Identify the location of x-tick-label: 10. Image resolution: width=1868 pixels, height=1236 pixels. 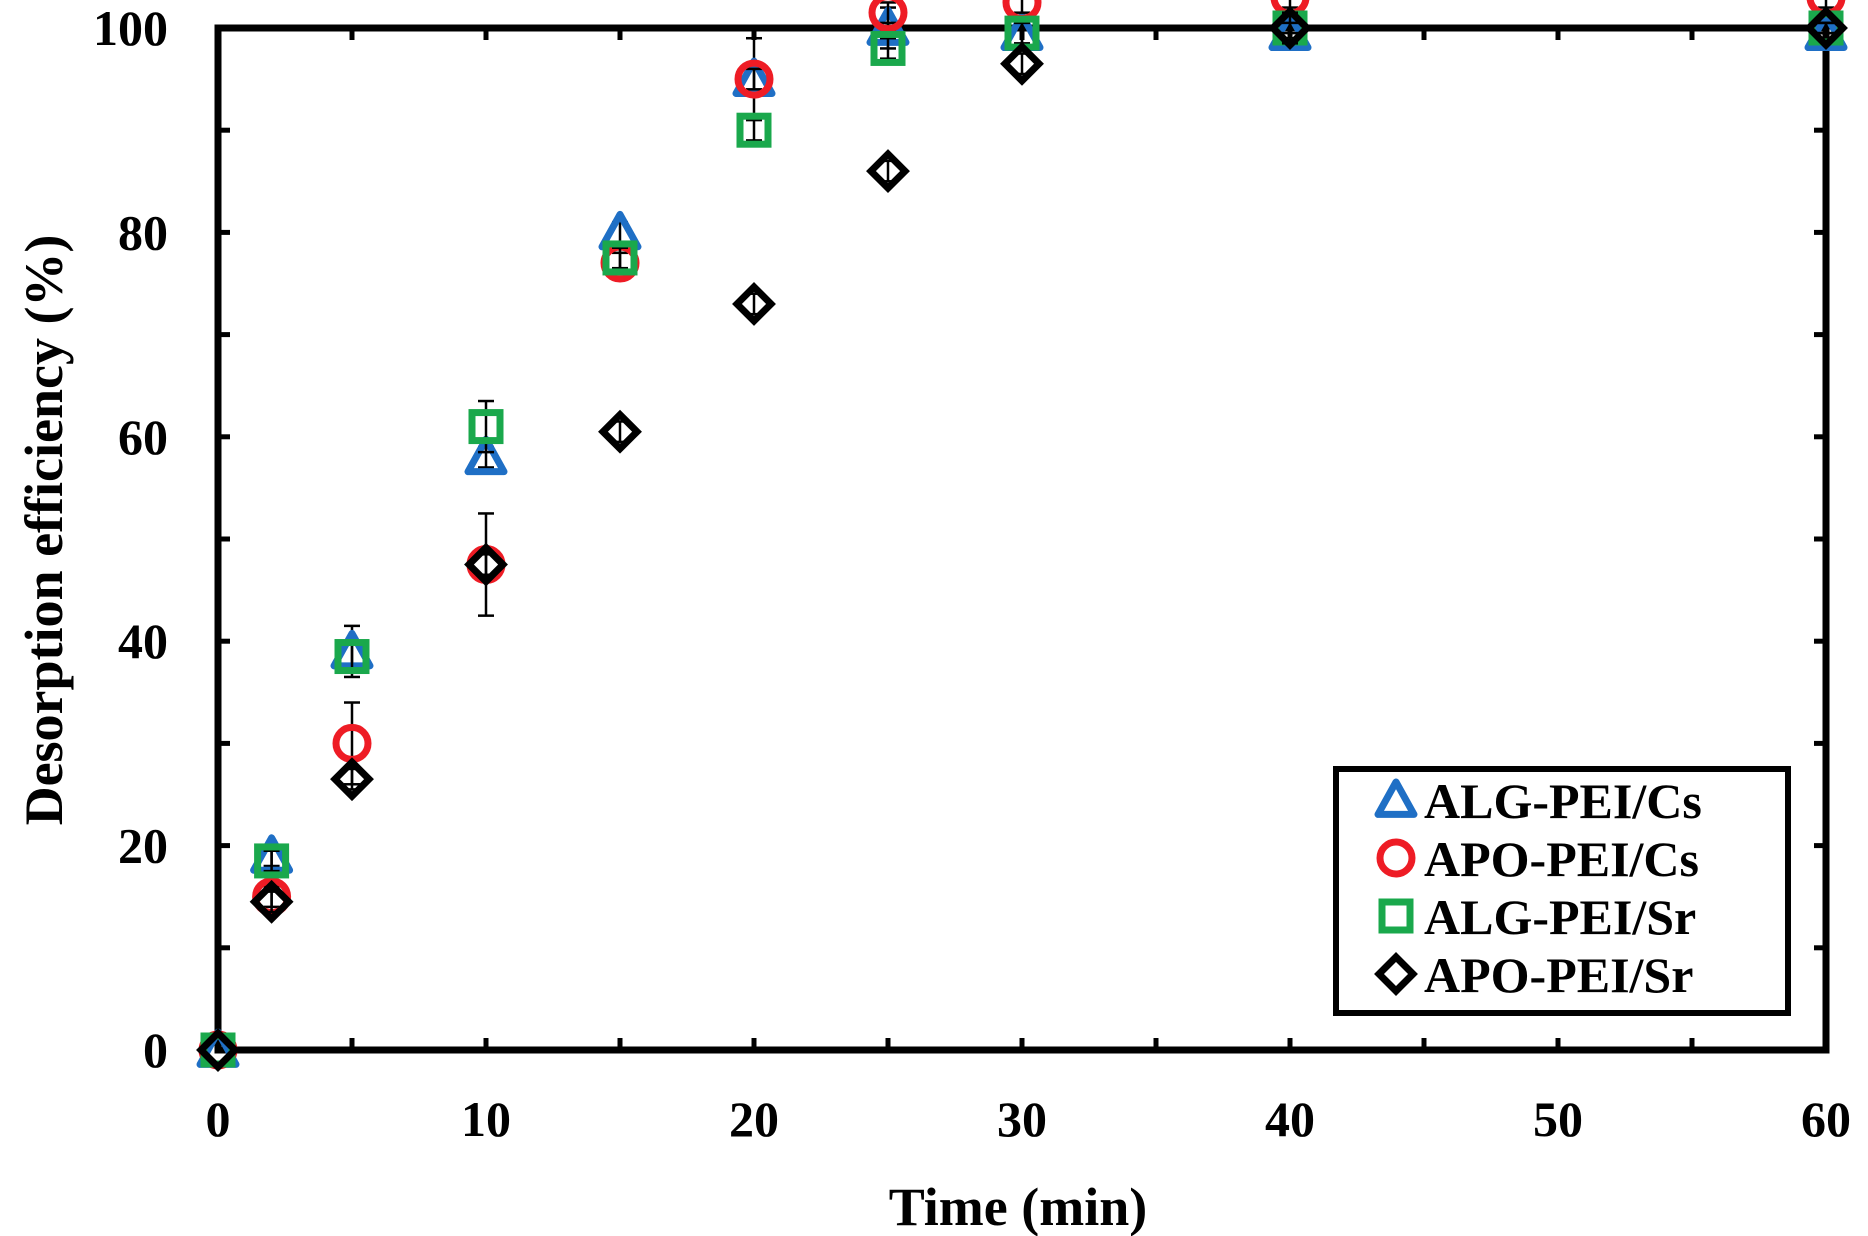
(486, 1119).